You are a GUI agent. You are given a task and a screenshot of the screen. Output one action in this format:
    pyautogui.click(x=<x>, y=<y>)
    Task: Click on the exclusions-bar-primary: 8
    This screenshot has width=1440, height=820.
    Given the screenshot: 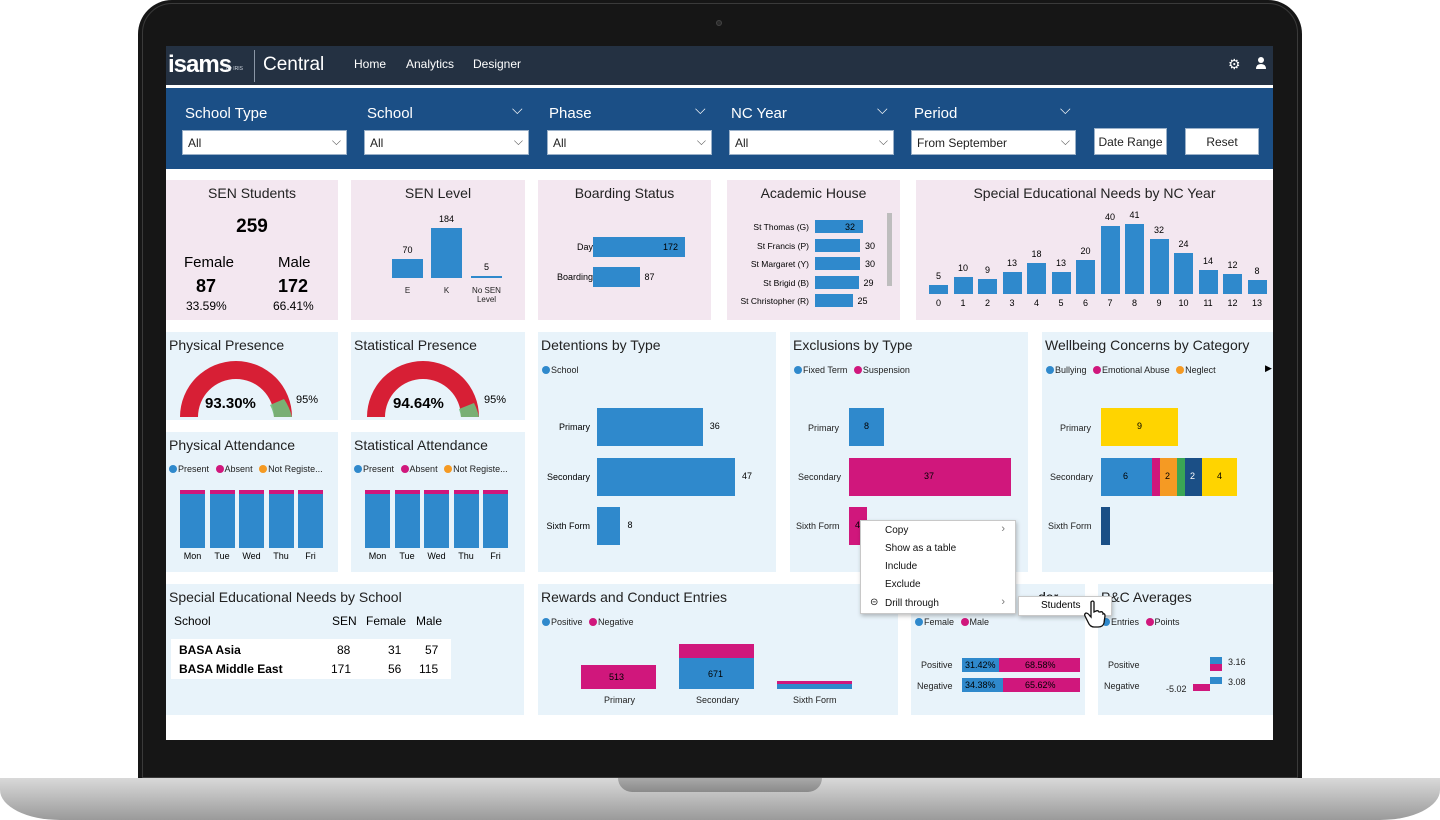 What is the action you would take?
    pyautogui.click(x=866, y=427)
    